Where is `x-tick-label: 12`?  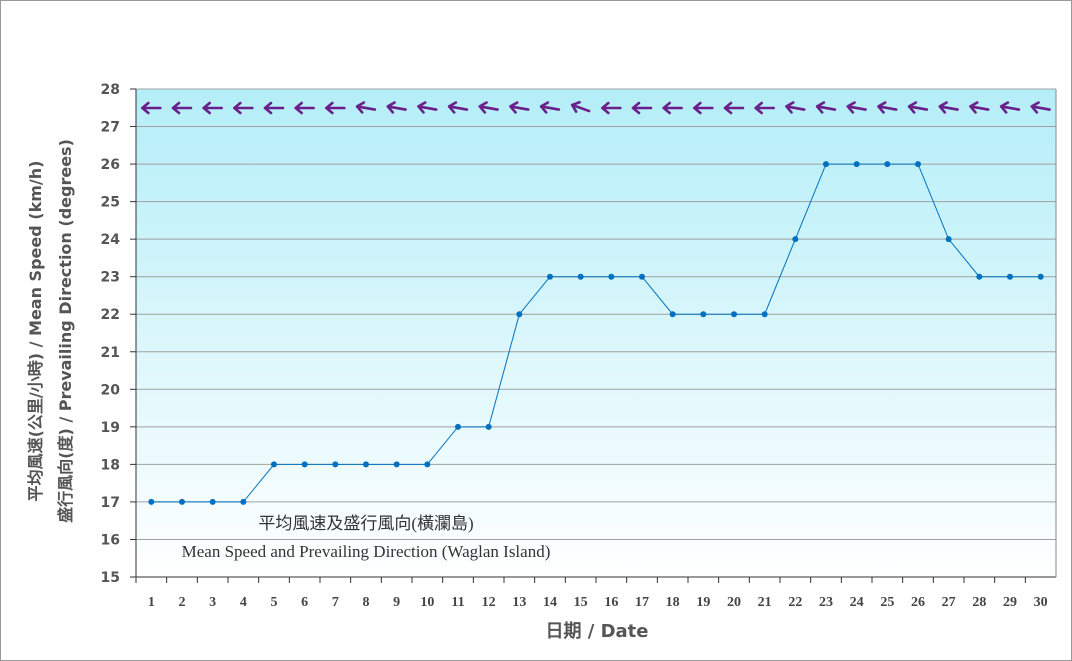
x-tick-label: 12 is located at coordinates (489, 602).